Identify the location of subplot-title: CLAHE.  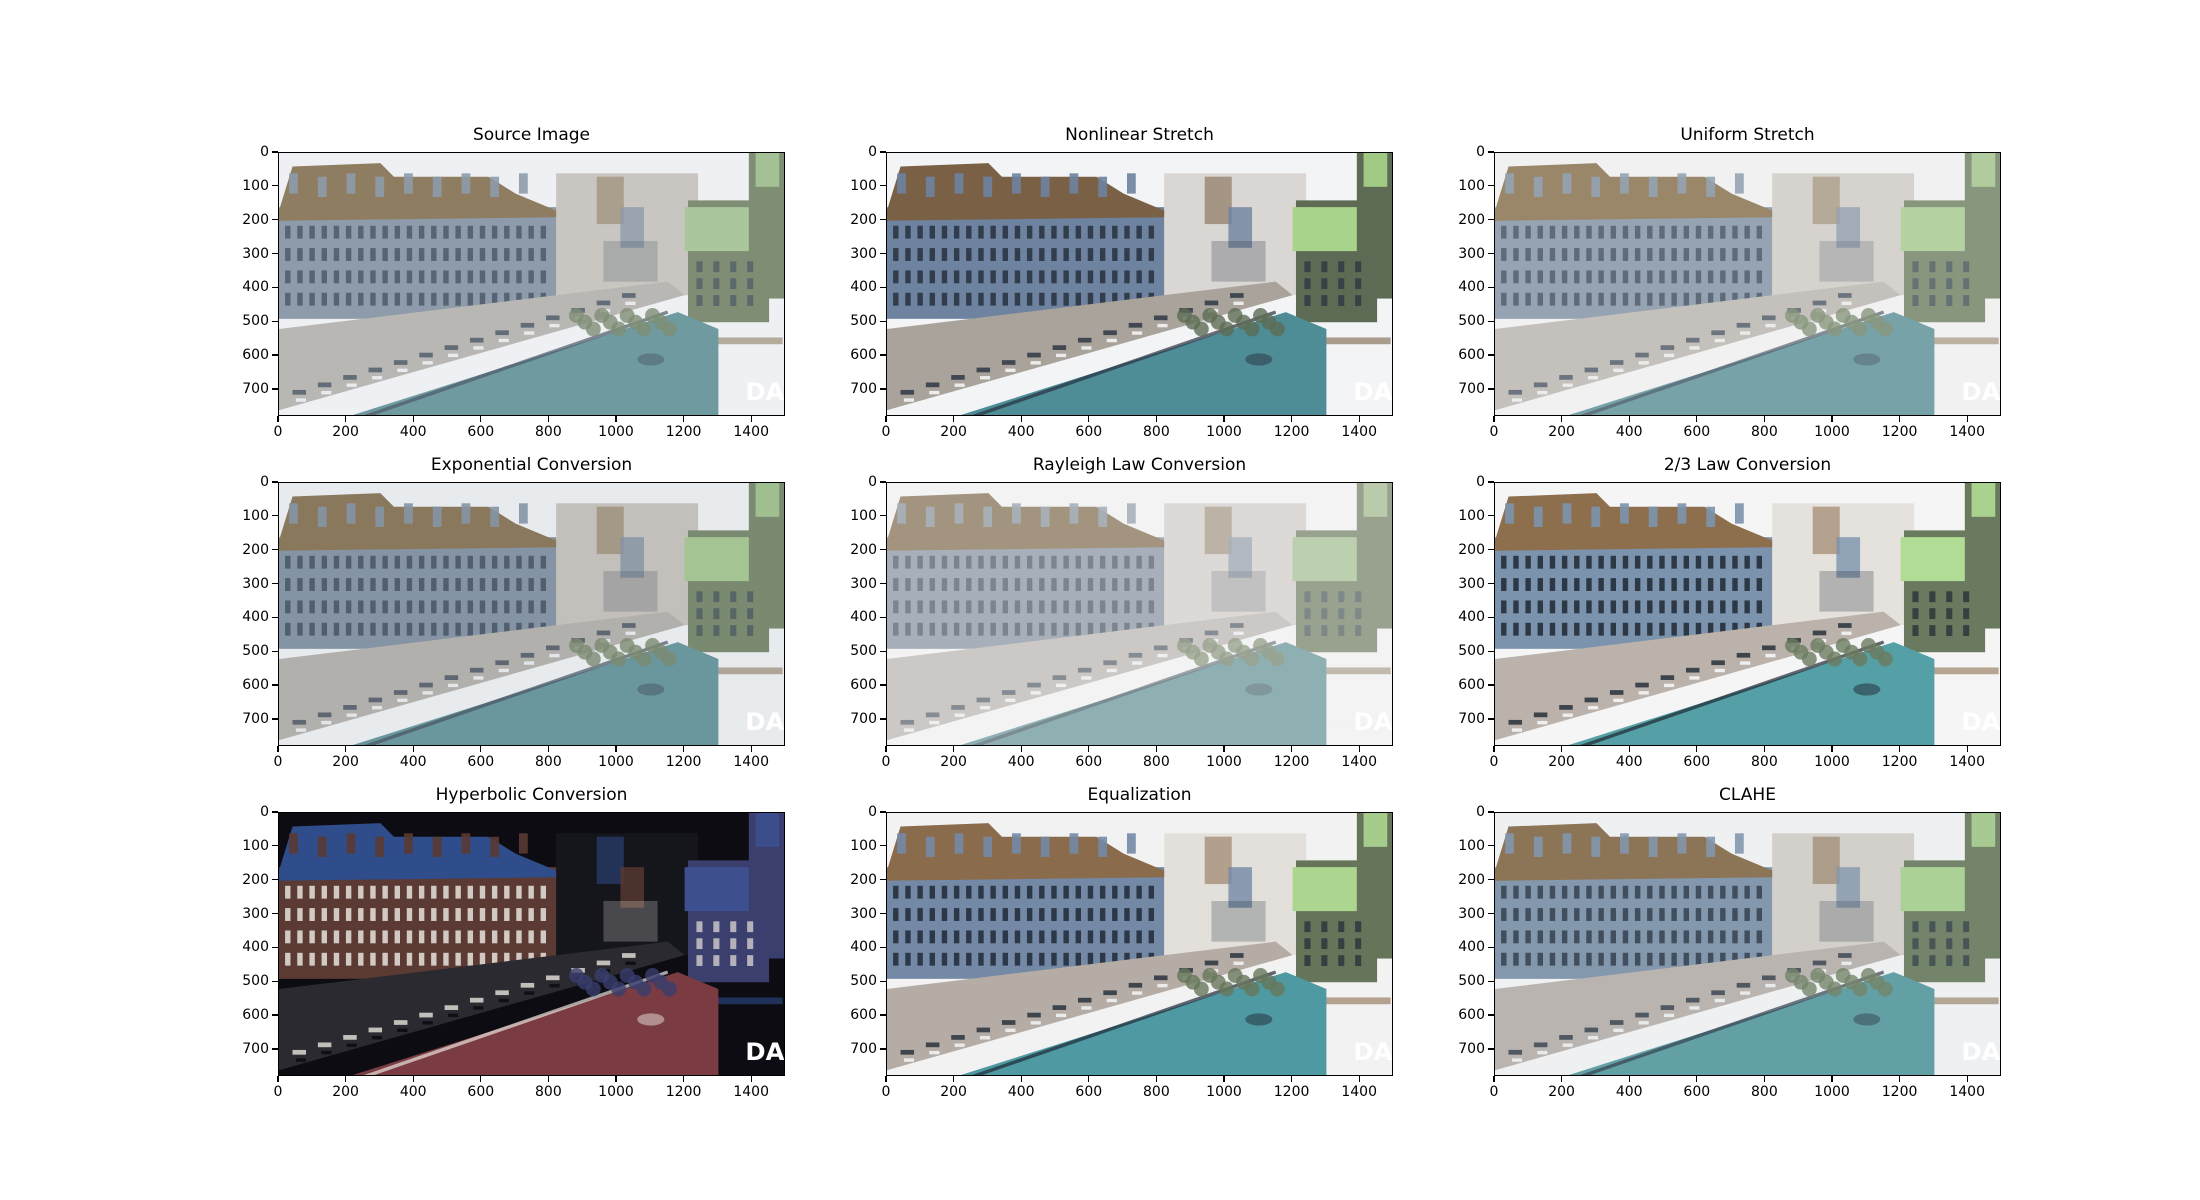
(1747, 795).